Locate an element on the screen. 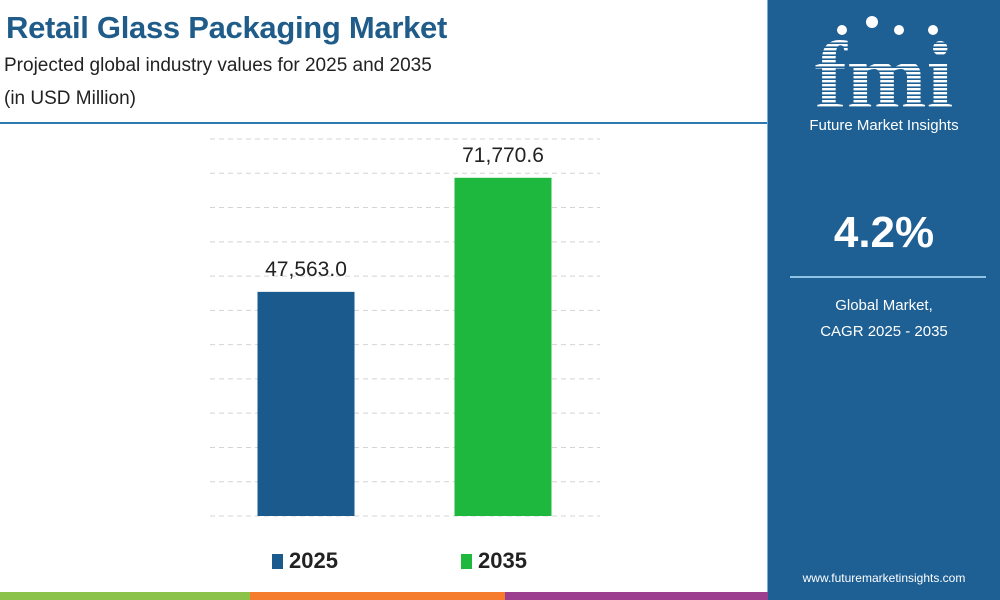 The height and width of the screenshot is (600, 1000). fmi-logo: fmi is located at coordinates (884, 68).